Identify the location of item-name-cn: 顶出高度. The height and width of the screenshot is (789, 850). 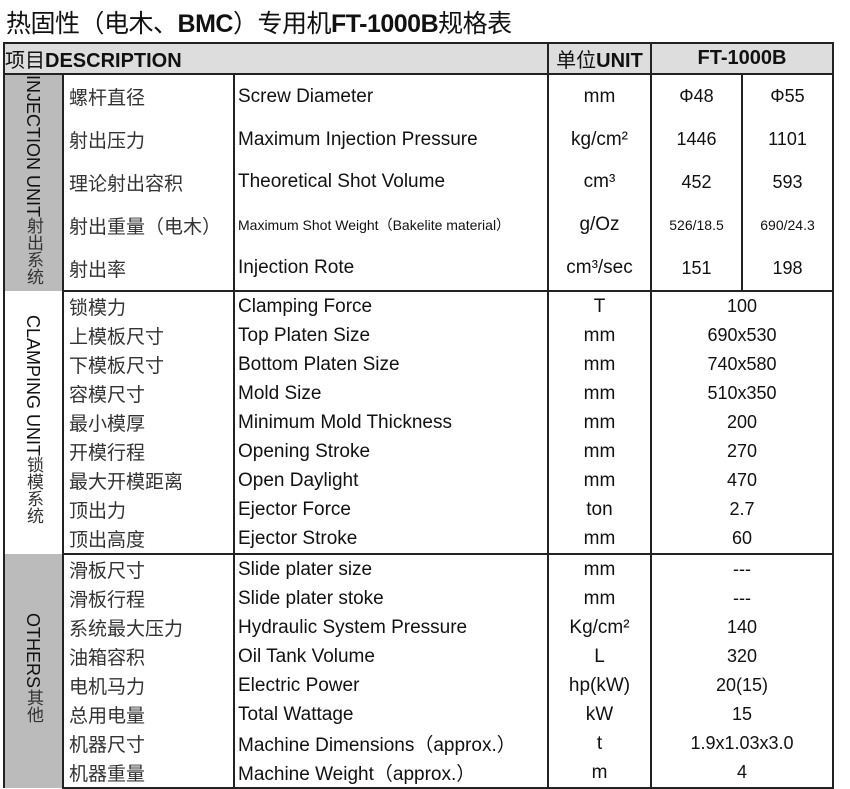
(148, 539).